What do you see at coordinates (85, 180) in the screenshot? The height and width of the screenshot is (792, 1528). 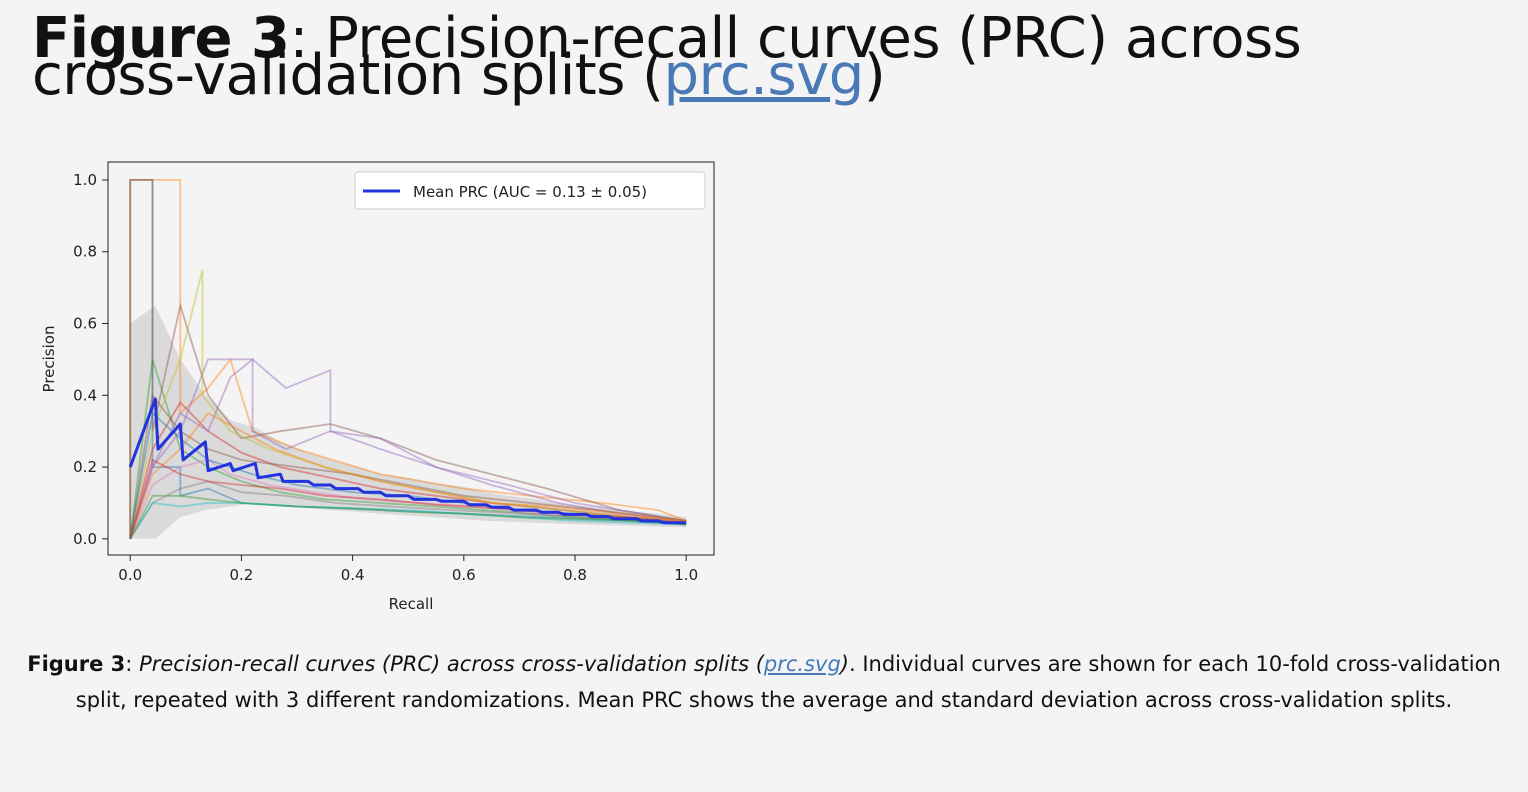 I see `y-tick-label: 1.0` at bounding box center [85, 180].